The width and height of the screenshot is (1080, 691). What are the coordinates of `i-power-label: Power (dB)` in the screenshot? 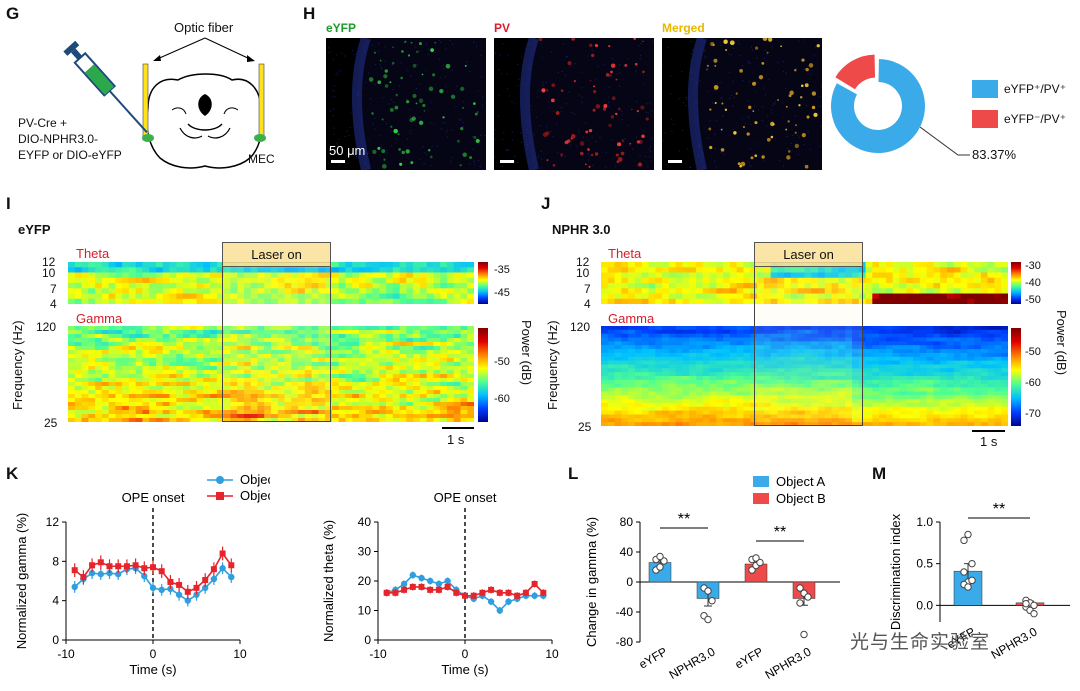 It's located at (526, 353).